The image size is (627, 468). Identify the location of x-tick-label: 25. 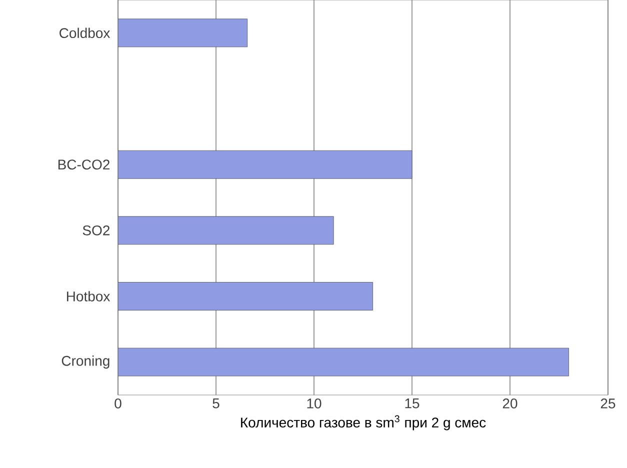
(608, 403).